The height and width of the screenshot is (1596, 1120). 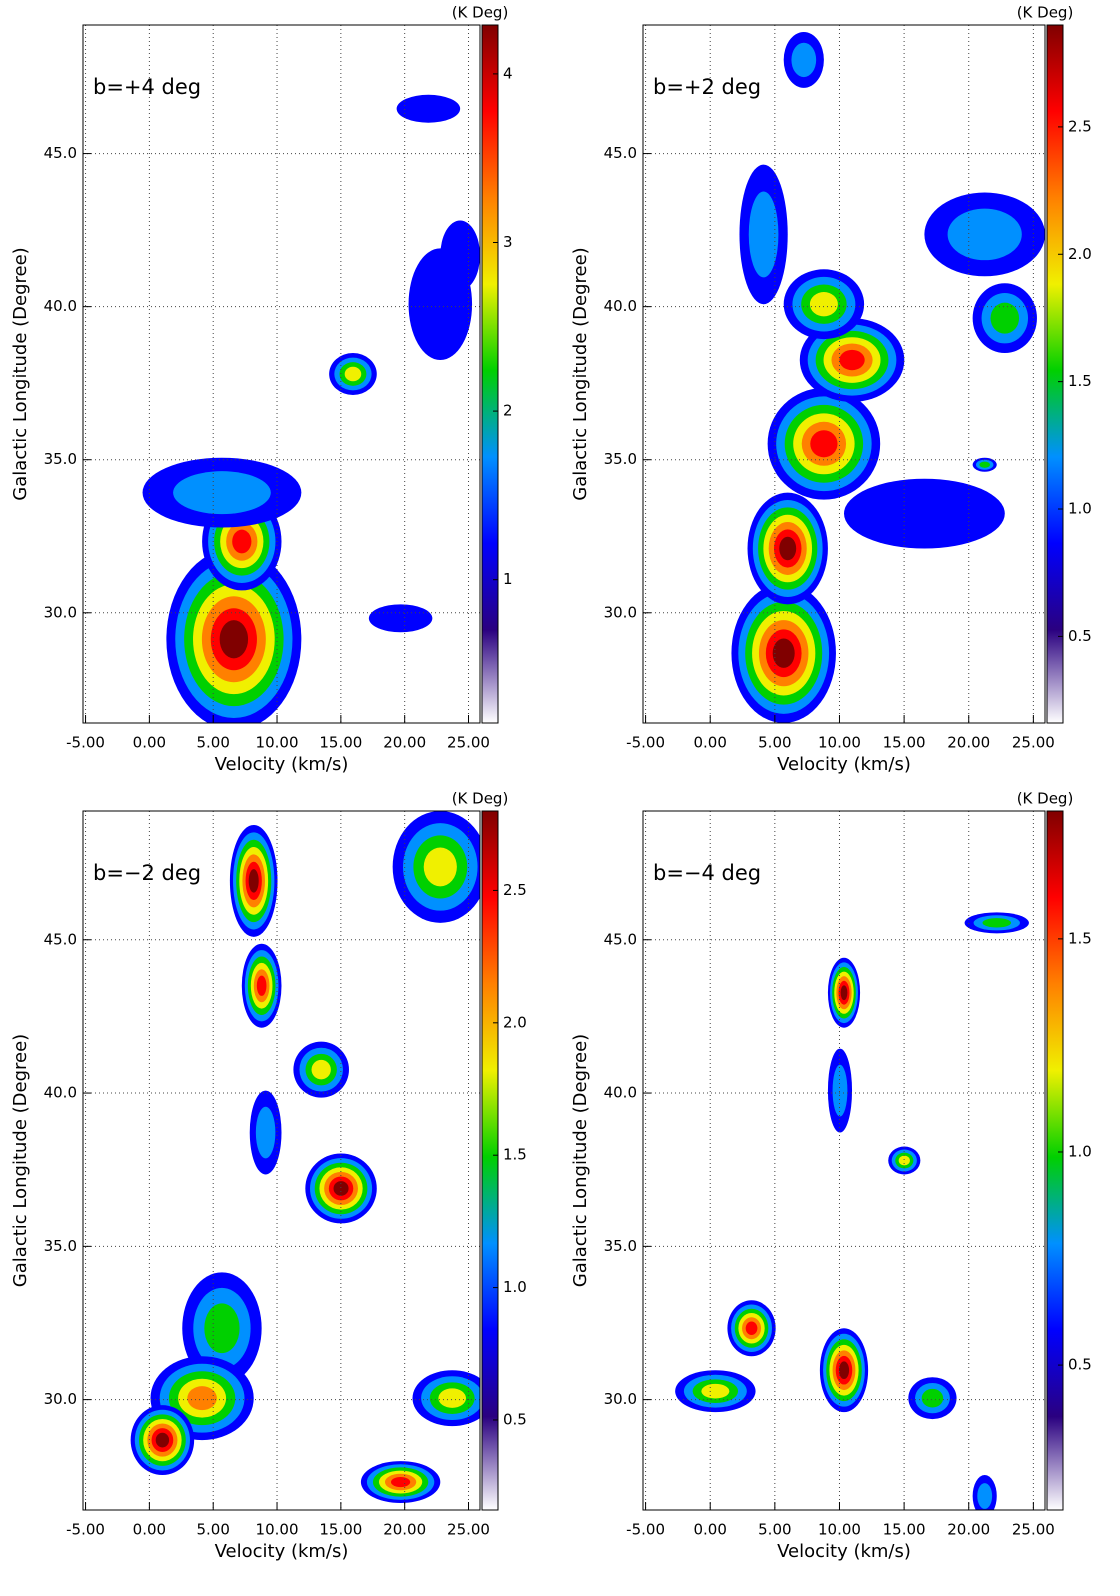 I want to click on colorbar-tick-label: 1, so click(x=508, y=579).